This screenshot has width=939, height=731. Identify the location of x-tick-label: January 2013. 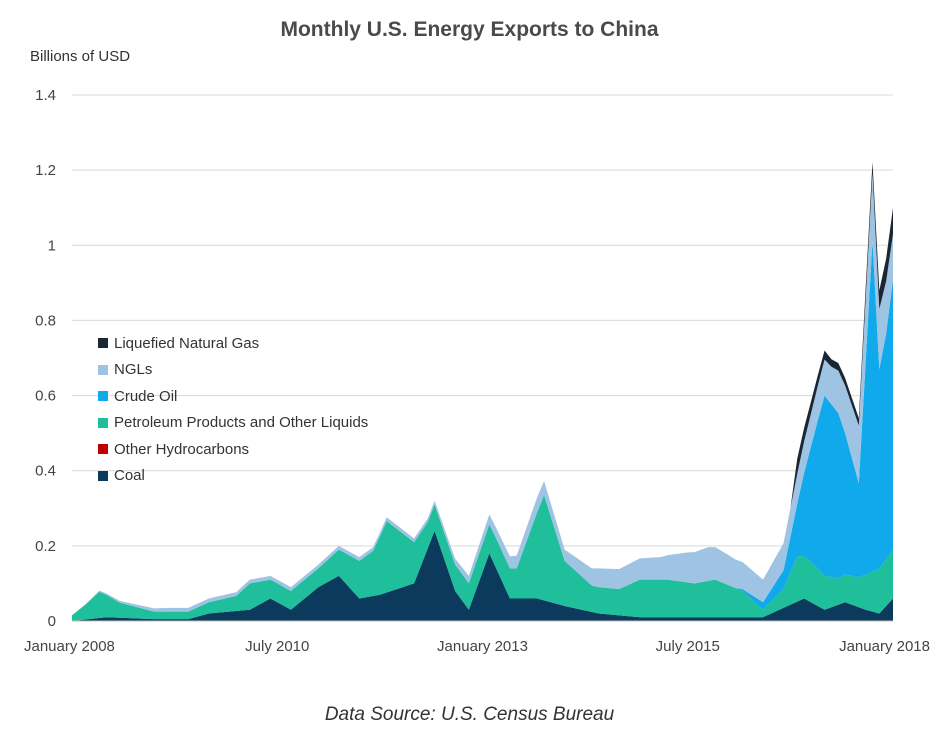
(482, 646).